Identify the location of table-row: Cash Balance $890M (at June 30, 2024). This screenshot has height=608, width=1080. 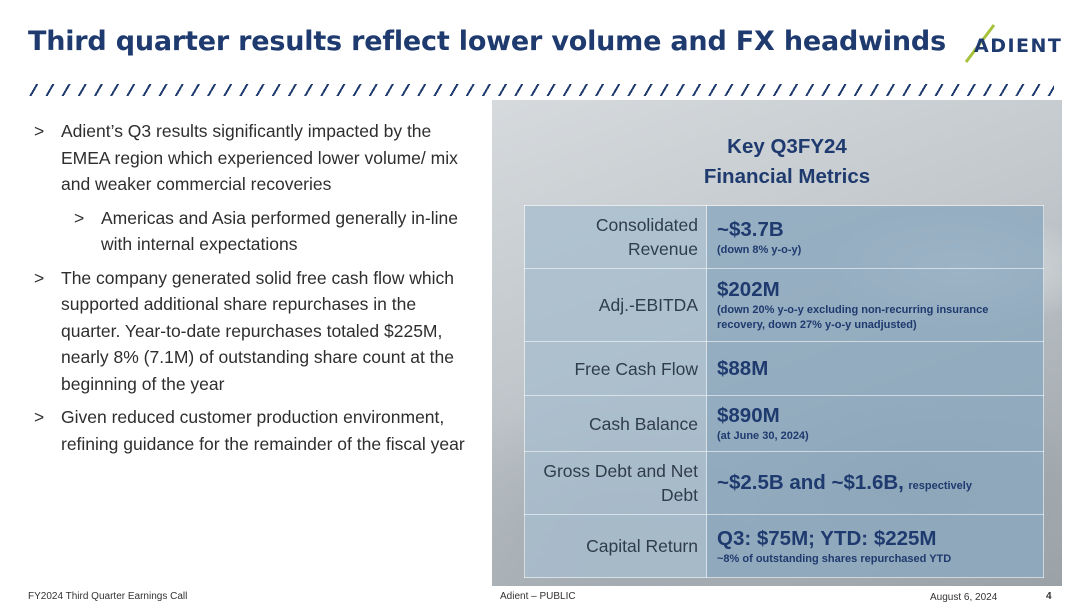
(784, 423).